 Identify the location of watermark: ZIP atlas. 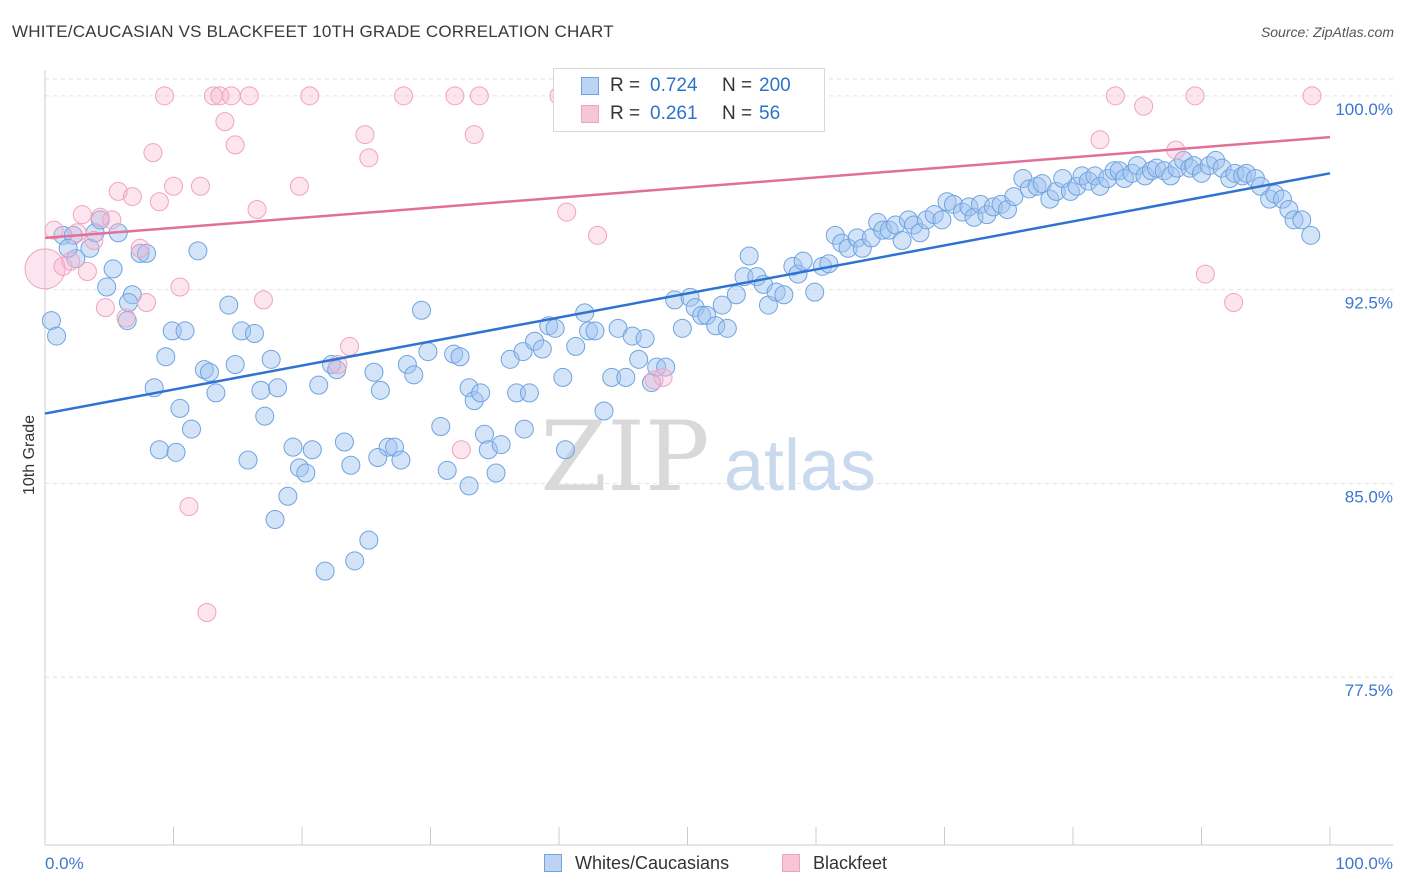
(708, 457).